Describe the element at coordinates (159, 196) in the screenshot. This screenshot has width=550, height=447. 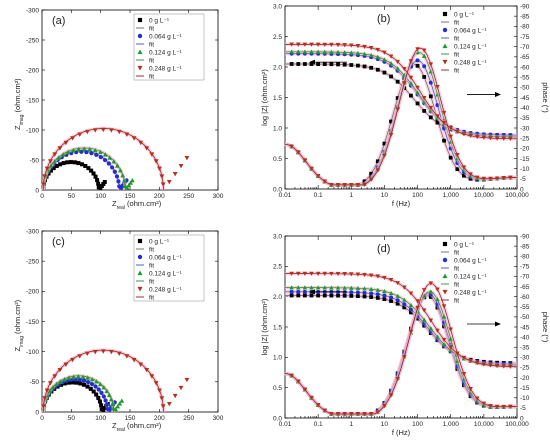
I see `x-tick-label: 200` at that location.